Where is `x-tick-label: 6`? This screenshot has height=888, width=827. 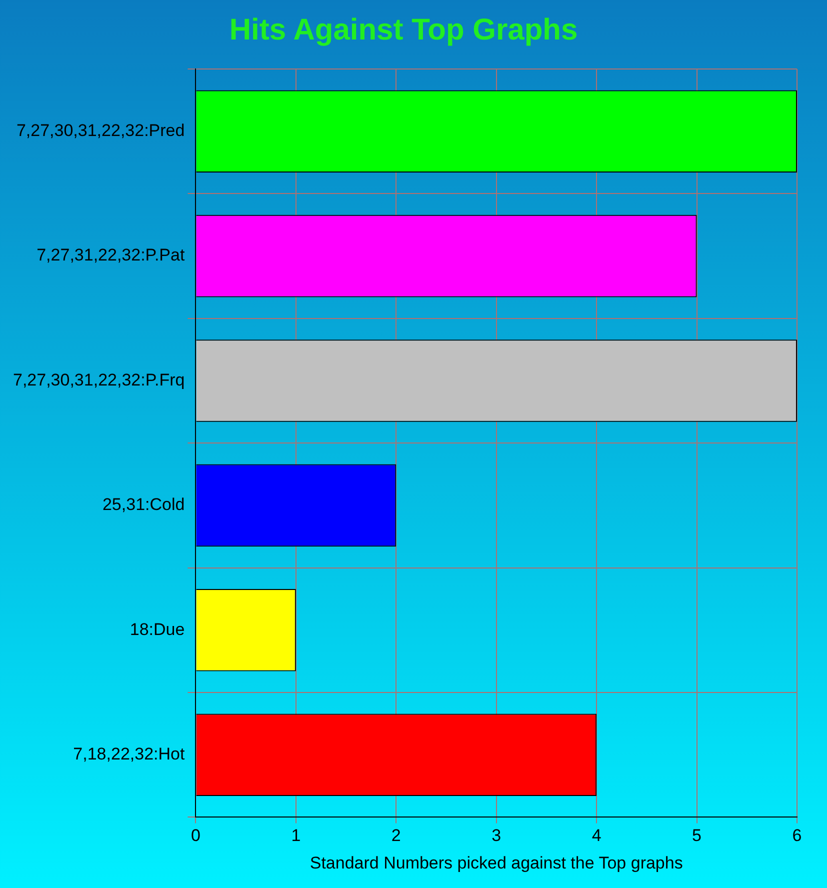 x-tick-label: 6 is located at coordinates (797, 836).